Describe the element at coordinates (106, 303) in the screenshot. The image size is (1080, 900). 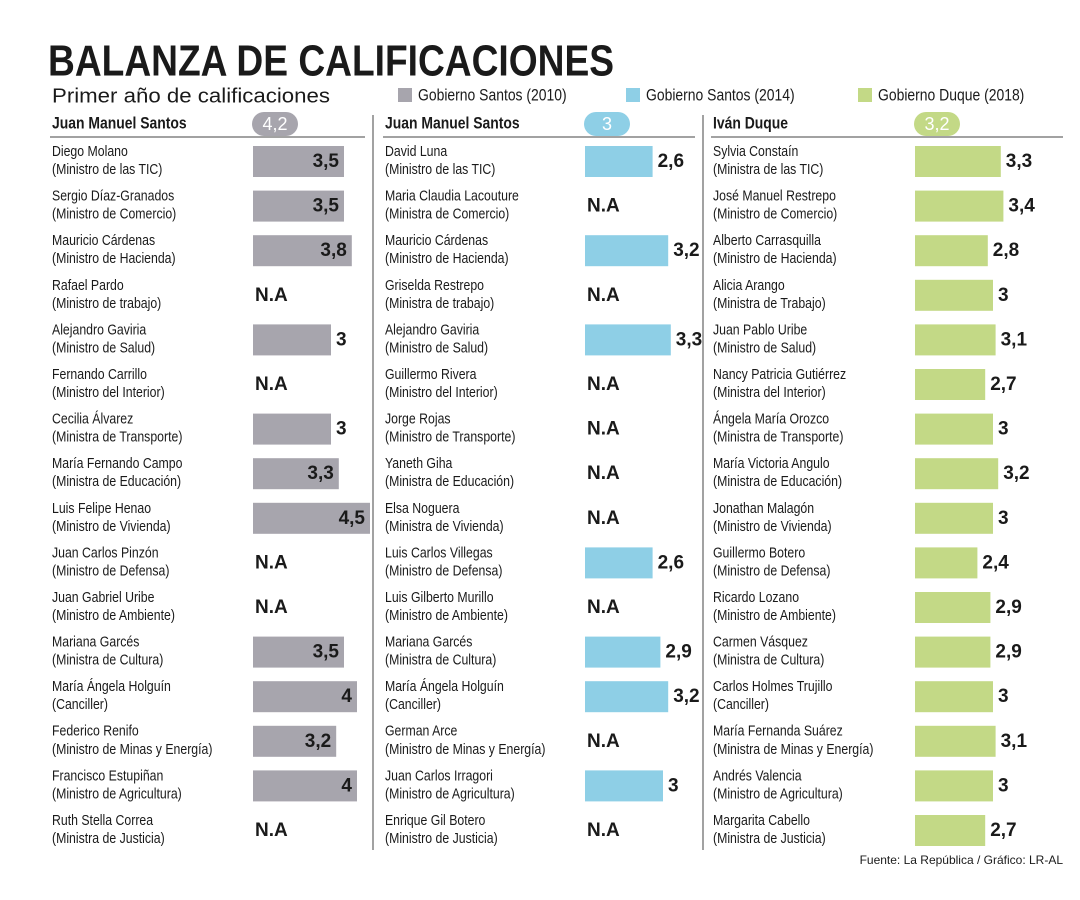
I see `minister-role: (Ministro de trabajo)` at that location.